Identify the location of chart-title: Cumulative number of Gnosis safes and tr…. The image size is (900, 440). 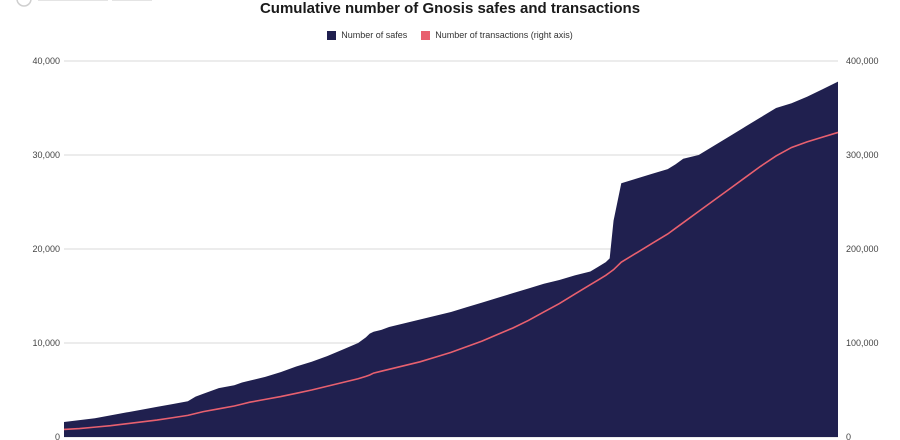
(450, 8).